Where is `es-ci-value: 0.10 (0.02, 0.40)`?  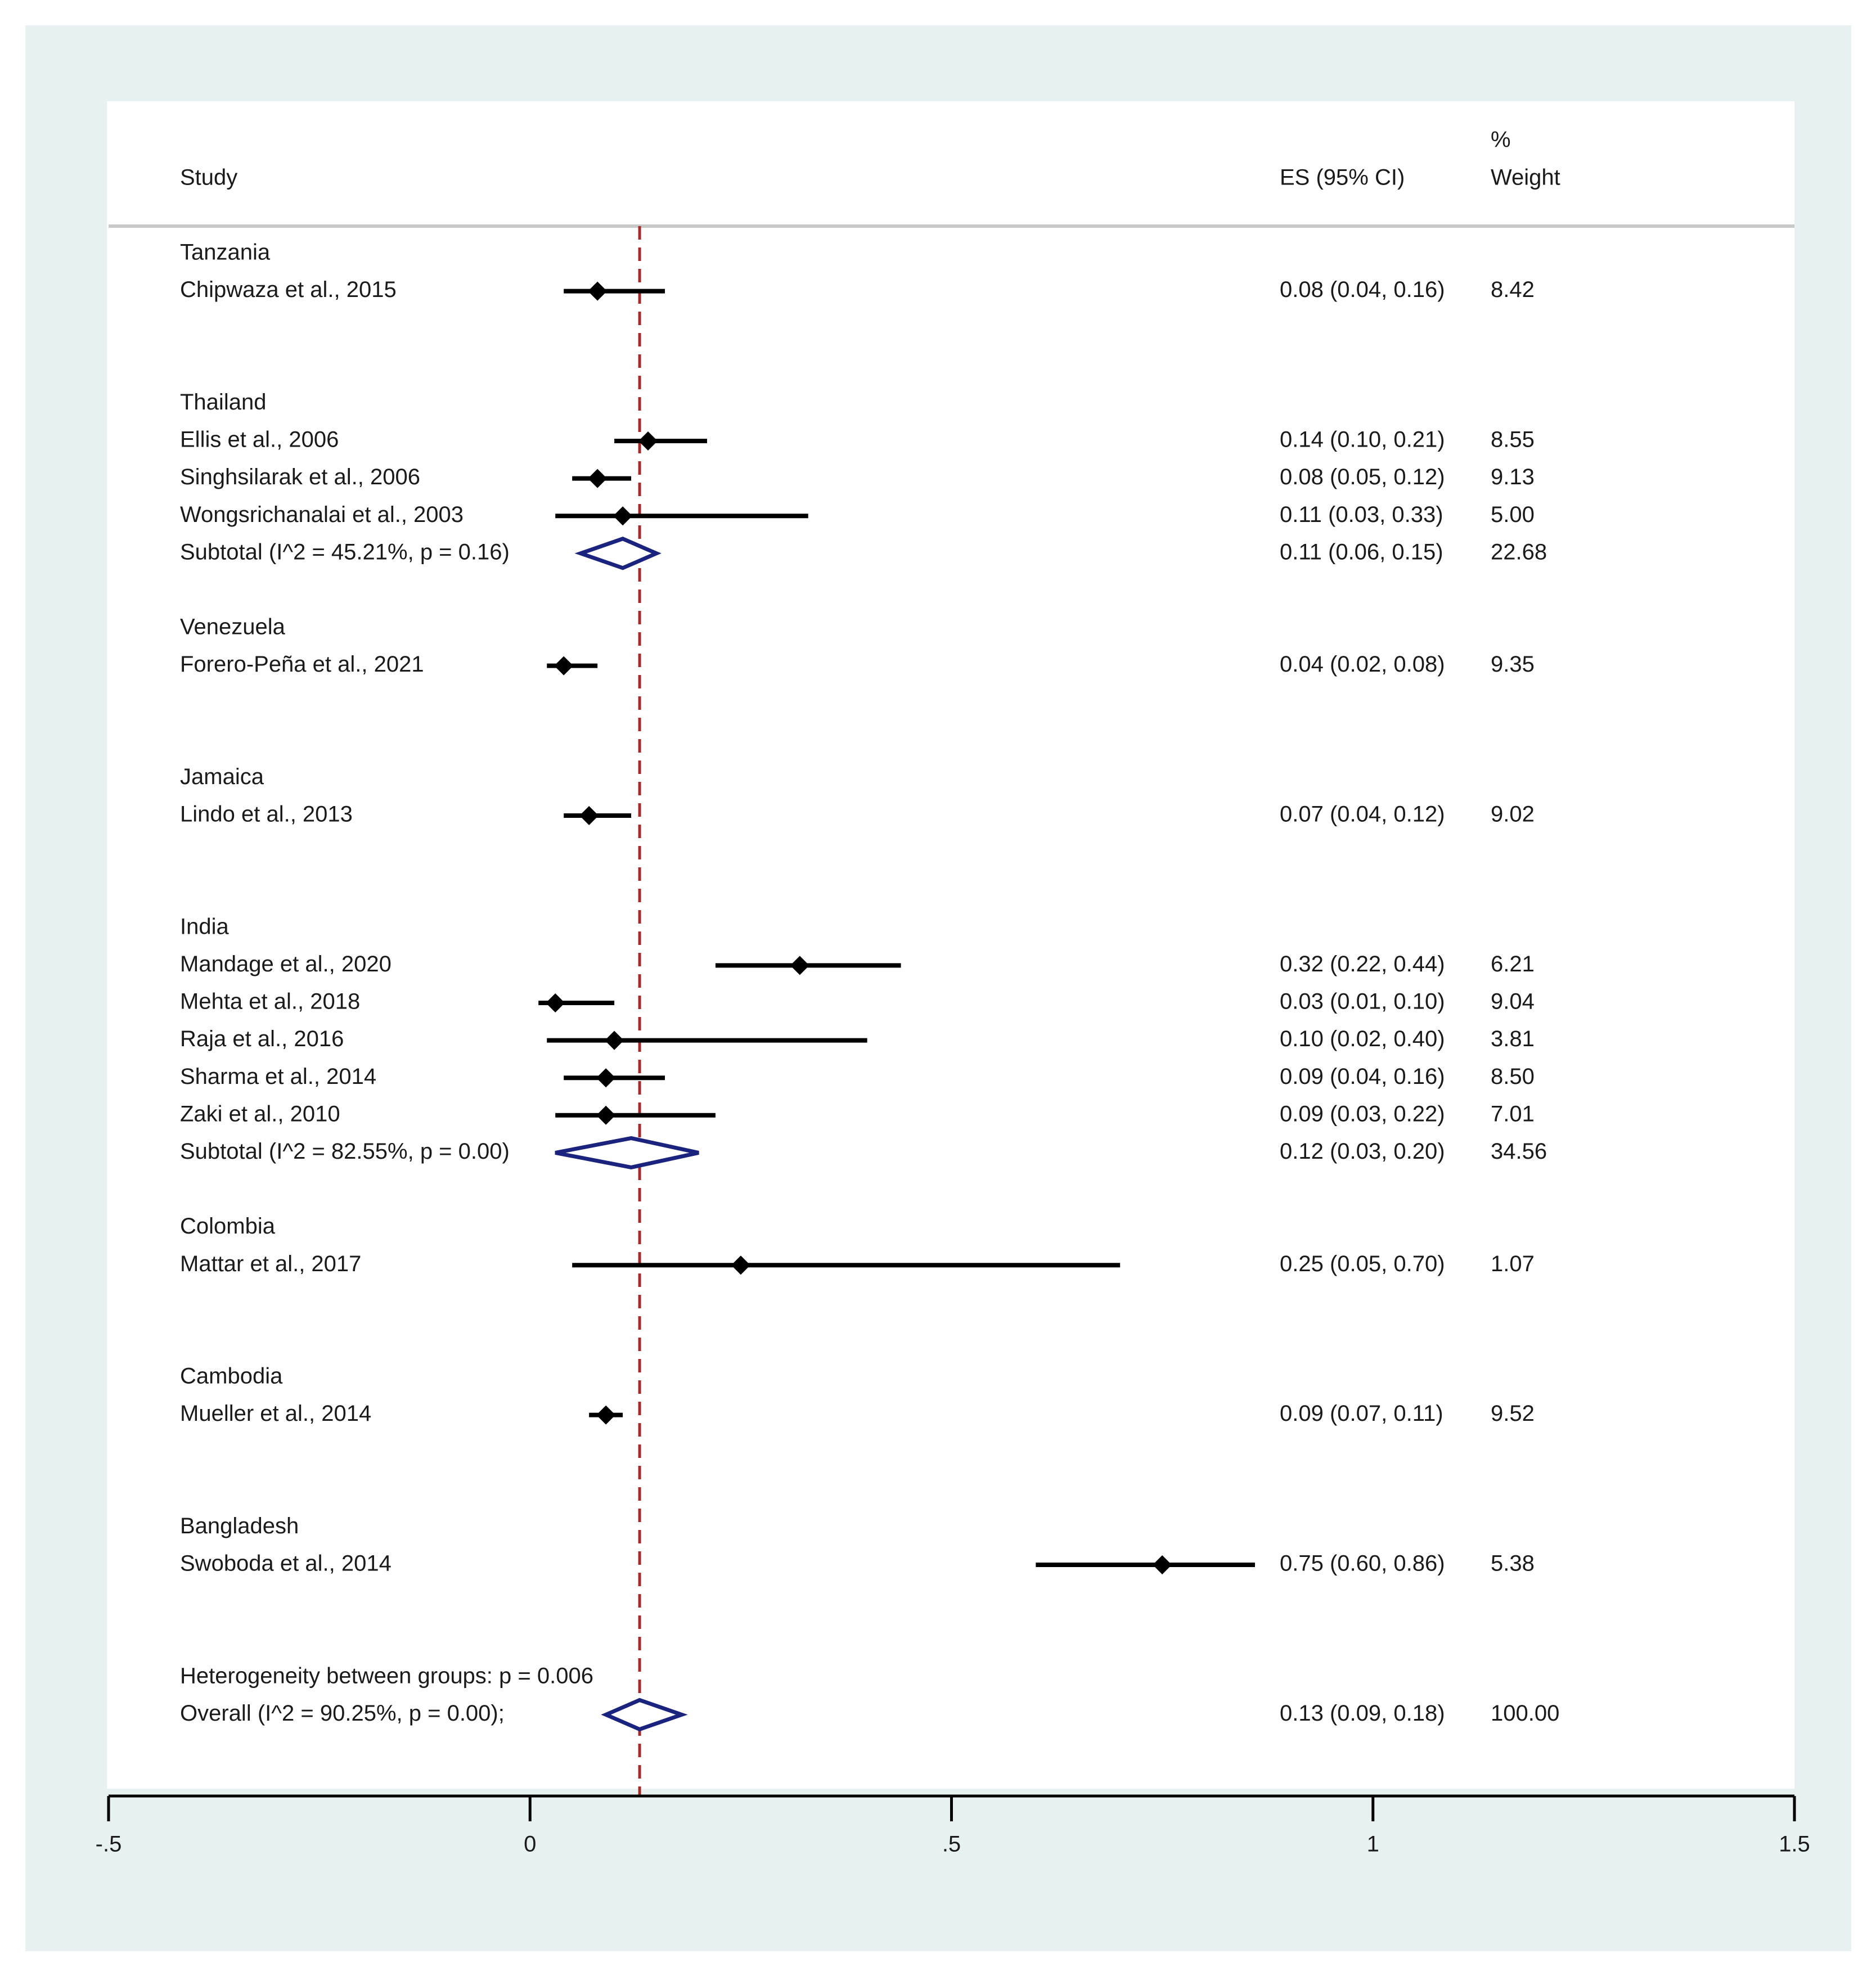
es-ci-value: 0.10 (0.02, 0.40) is located at coordinates (1362, 1039).